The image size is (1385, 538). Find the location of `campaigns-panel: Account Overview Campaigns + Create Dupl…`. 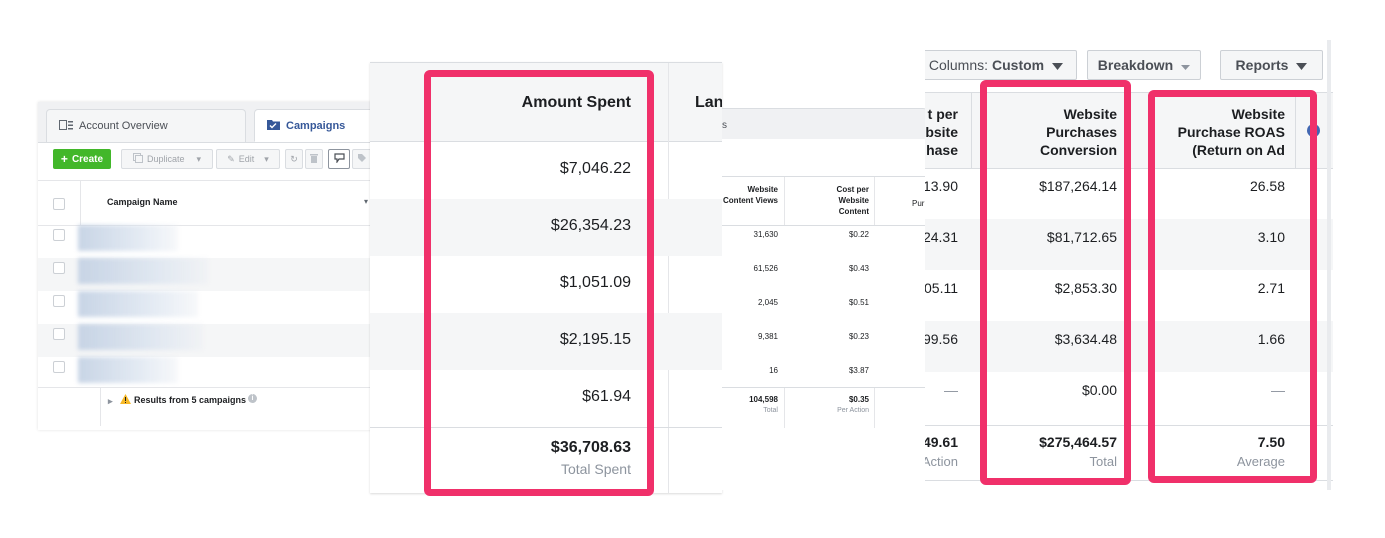

campaigns-panel: Account Overview Campaigns + Create Dupl… is located at coordinates (208, 266).